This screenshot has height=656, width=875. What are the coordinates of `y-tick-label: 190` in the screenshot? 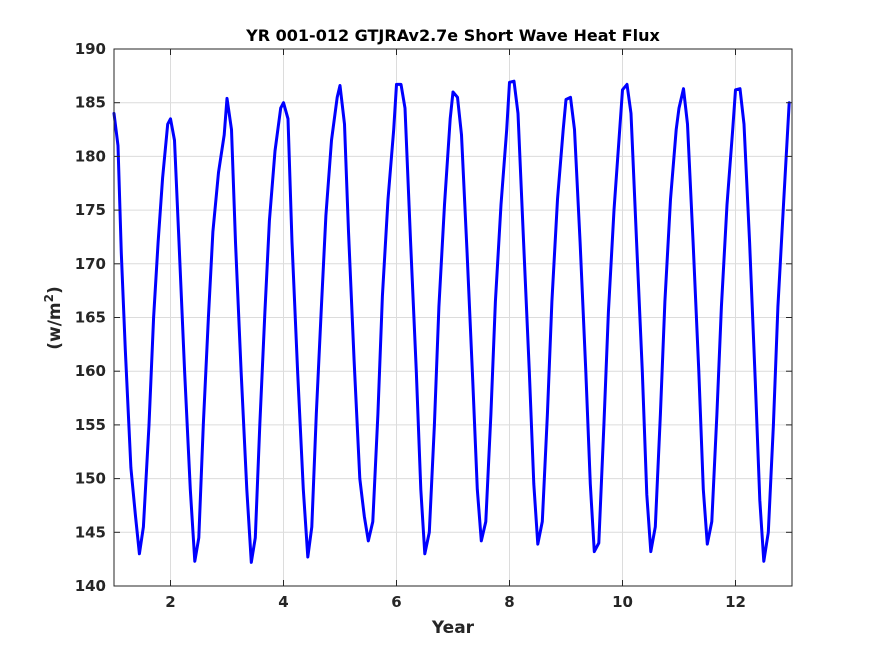 It's located at (90, 49).